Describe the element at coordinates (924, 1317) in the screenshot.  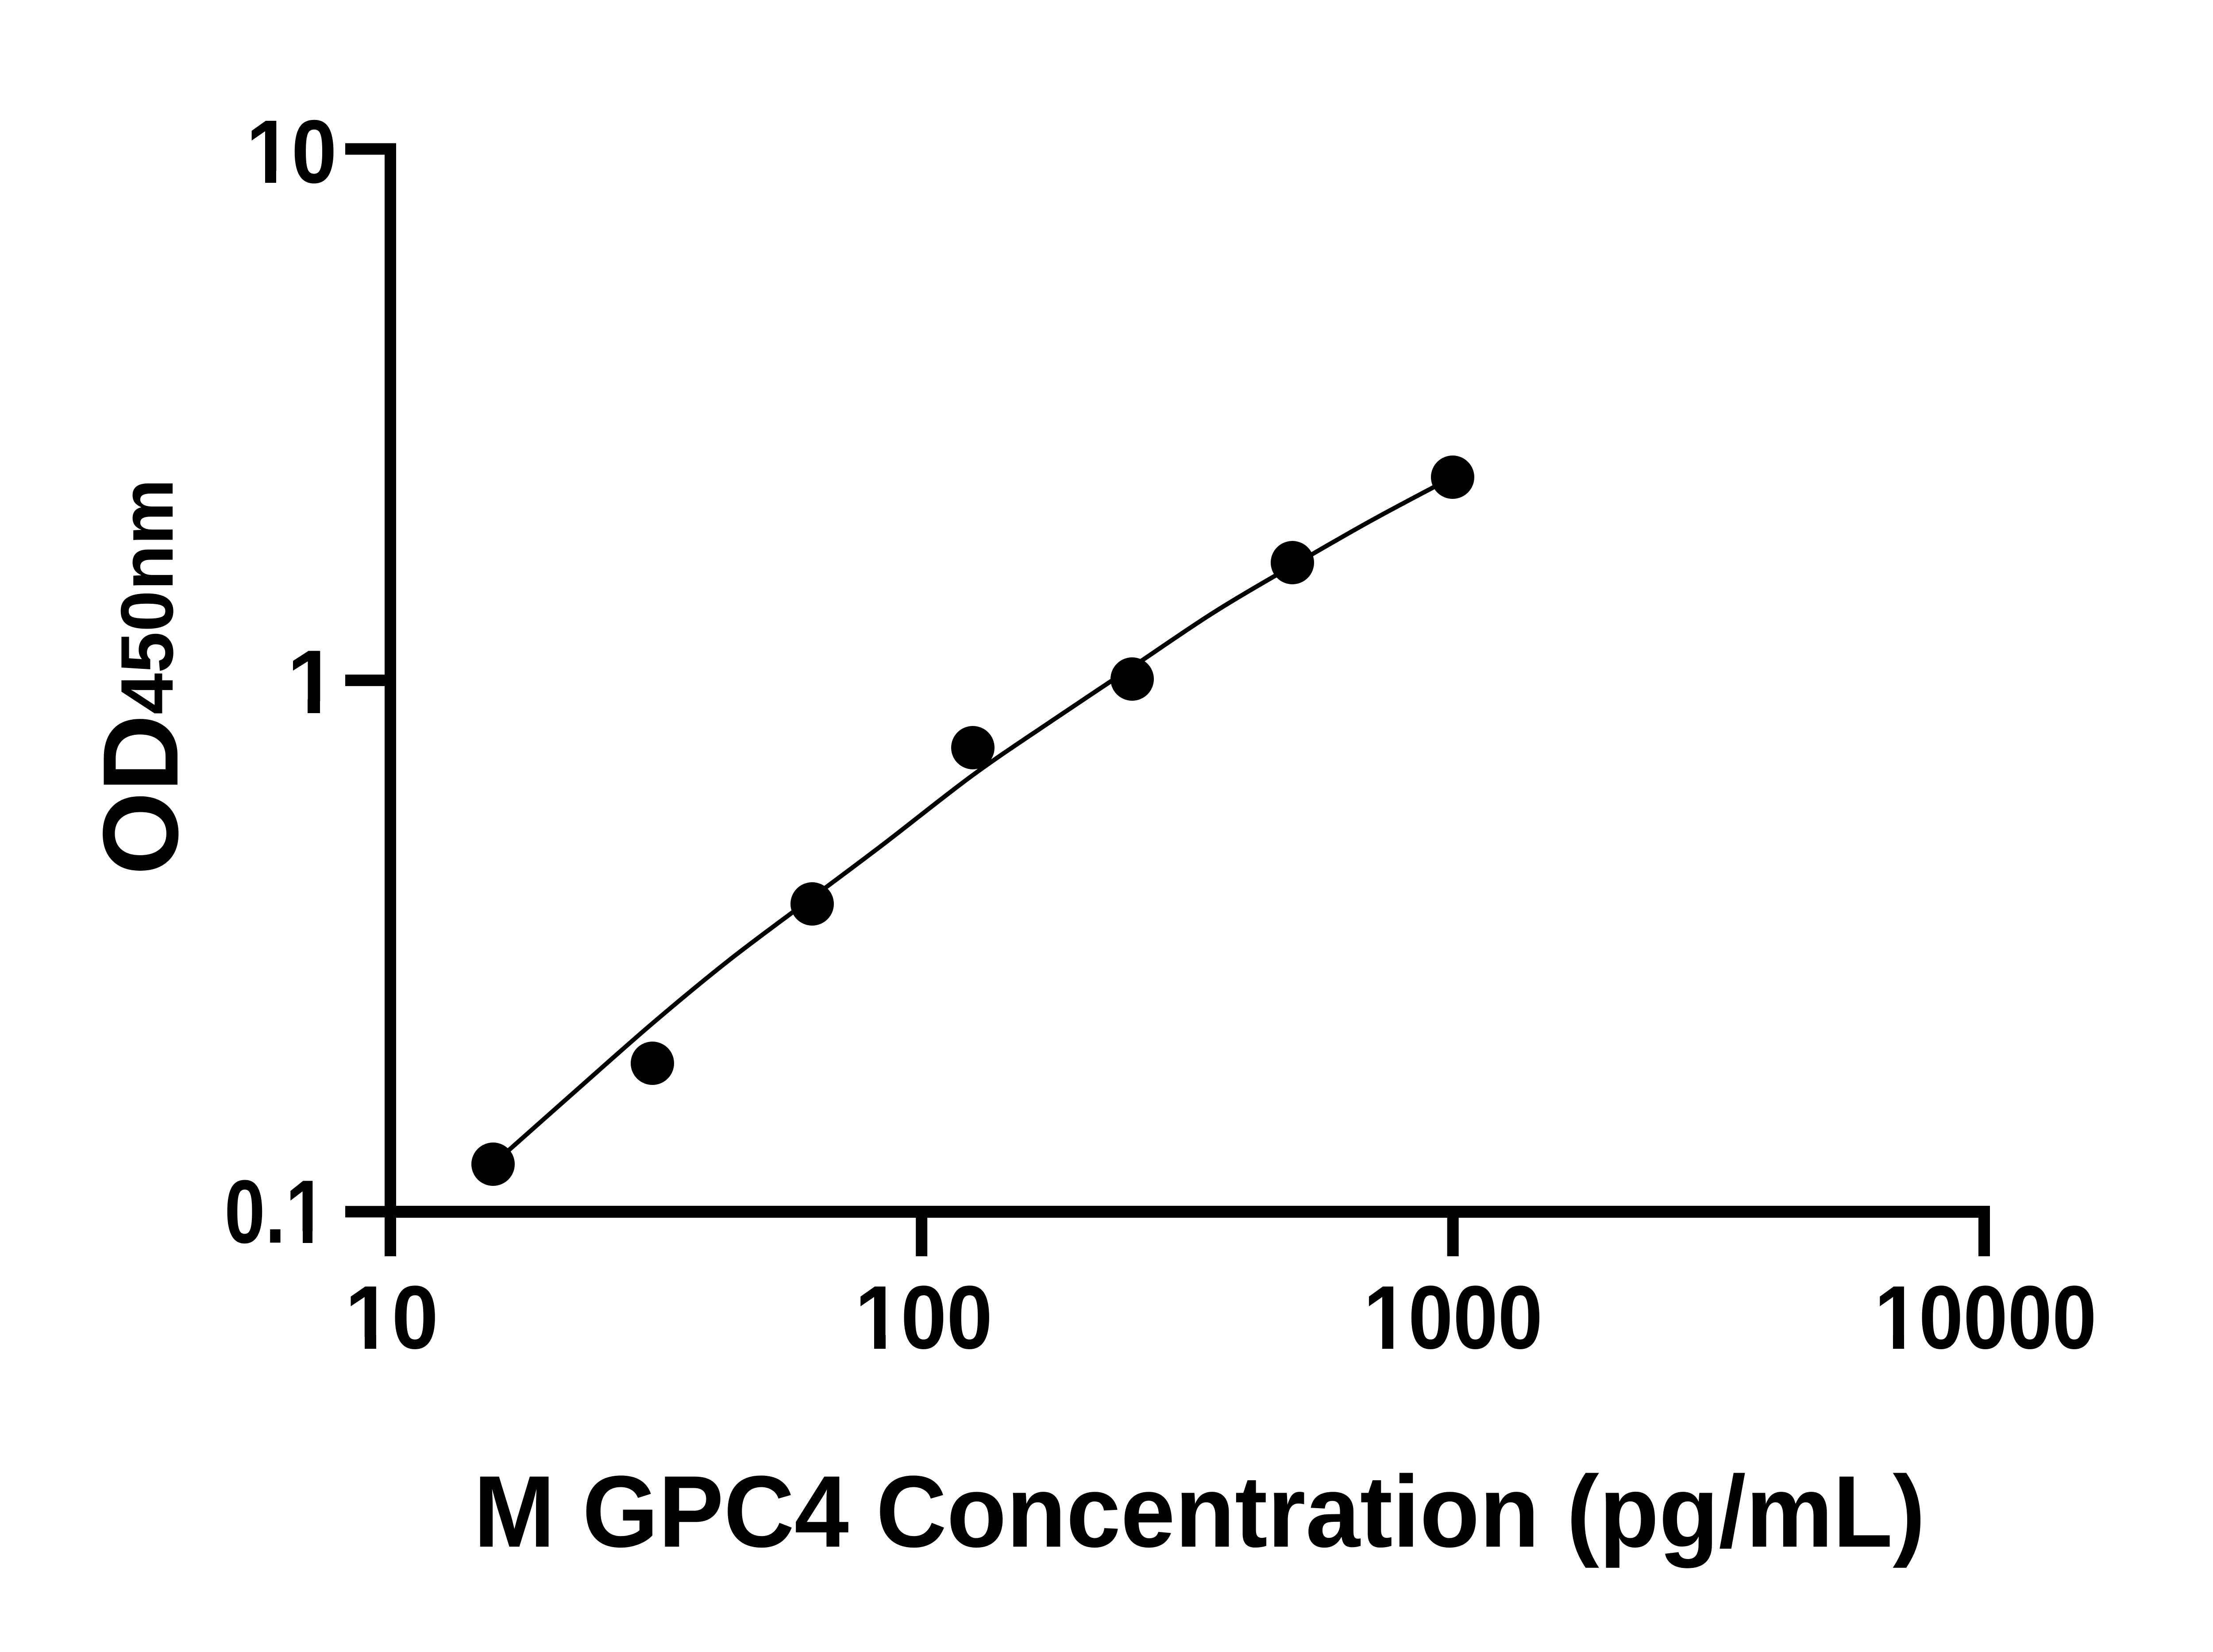
I see `svg-text: 100` at that location.